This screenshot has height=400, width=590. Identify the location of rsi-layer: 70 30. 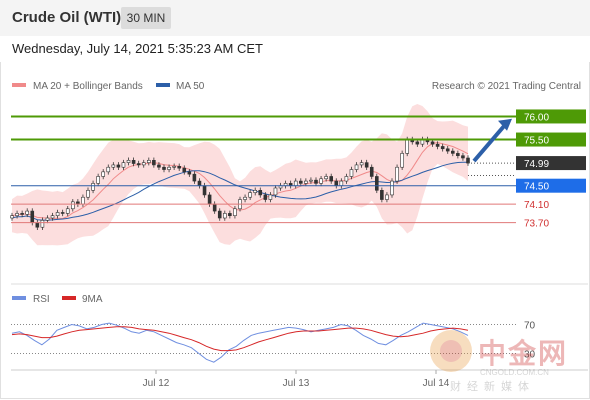
(273, 342).